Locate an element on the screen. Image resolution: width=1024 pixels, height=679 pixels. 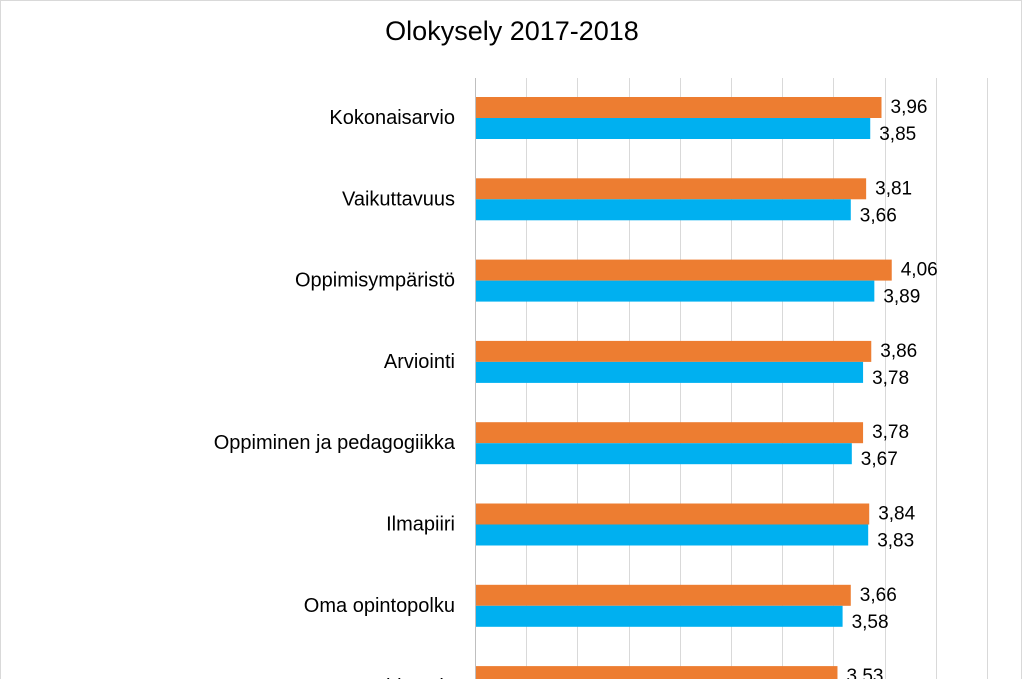
data-label: 3,85 is located at coordinates (897, 134).